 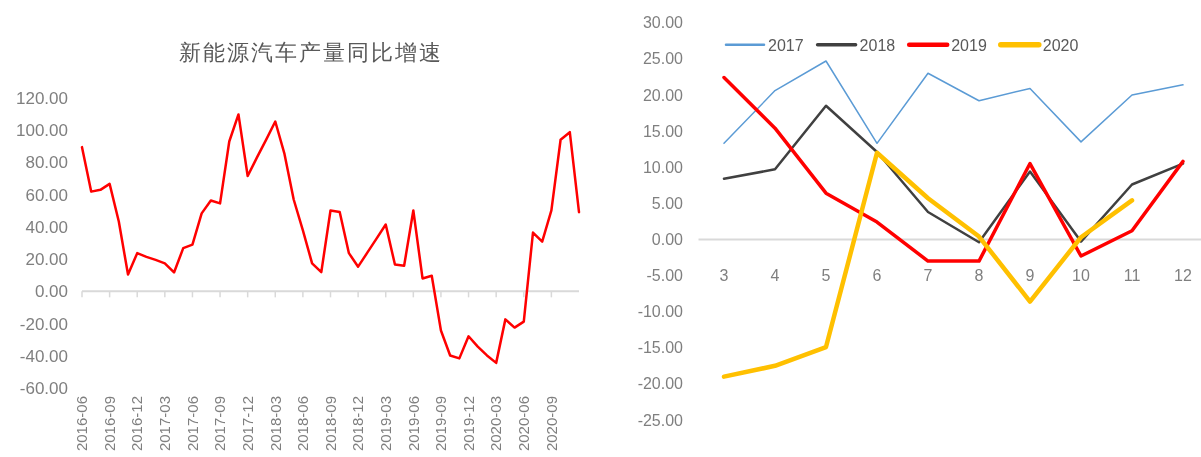 What do you see at coordinates (786, 45) in the screenshot?
I see `legend-label: 2017` at bounding box center [786, 45].